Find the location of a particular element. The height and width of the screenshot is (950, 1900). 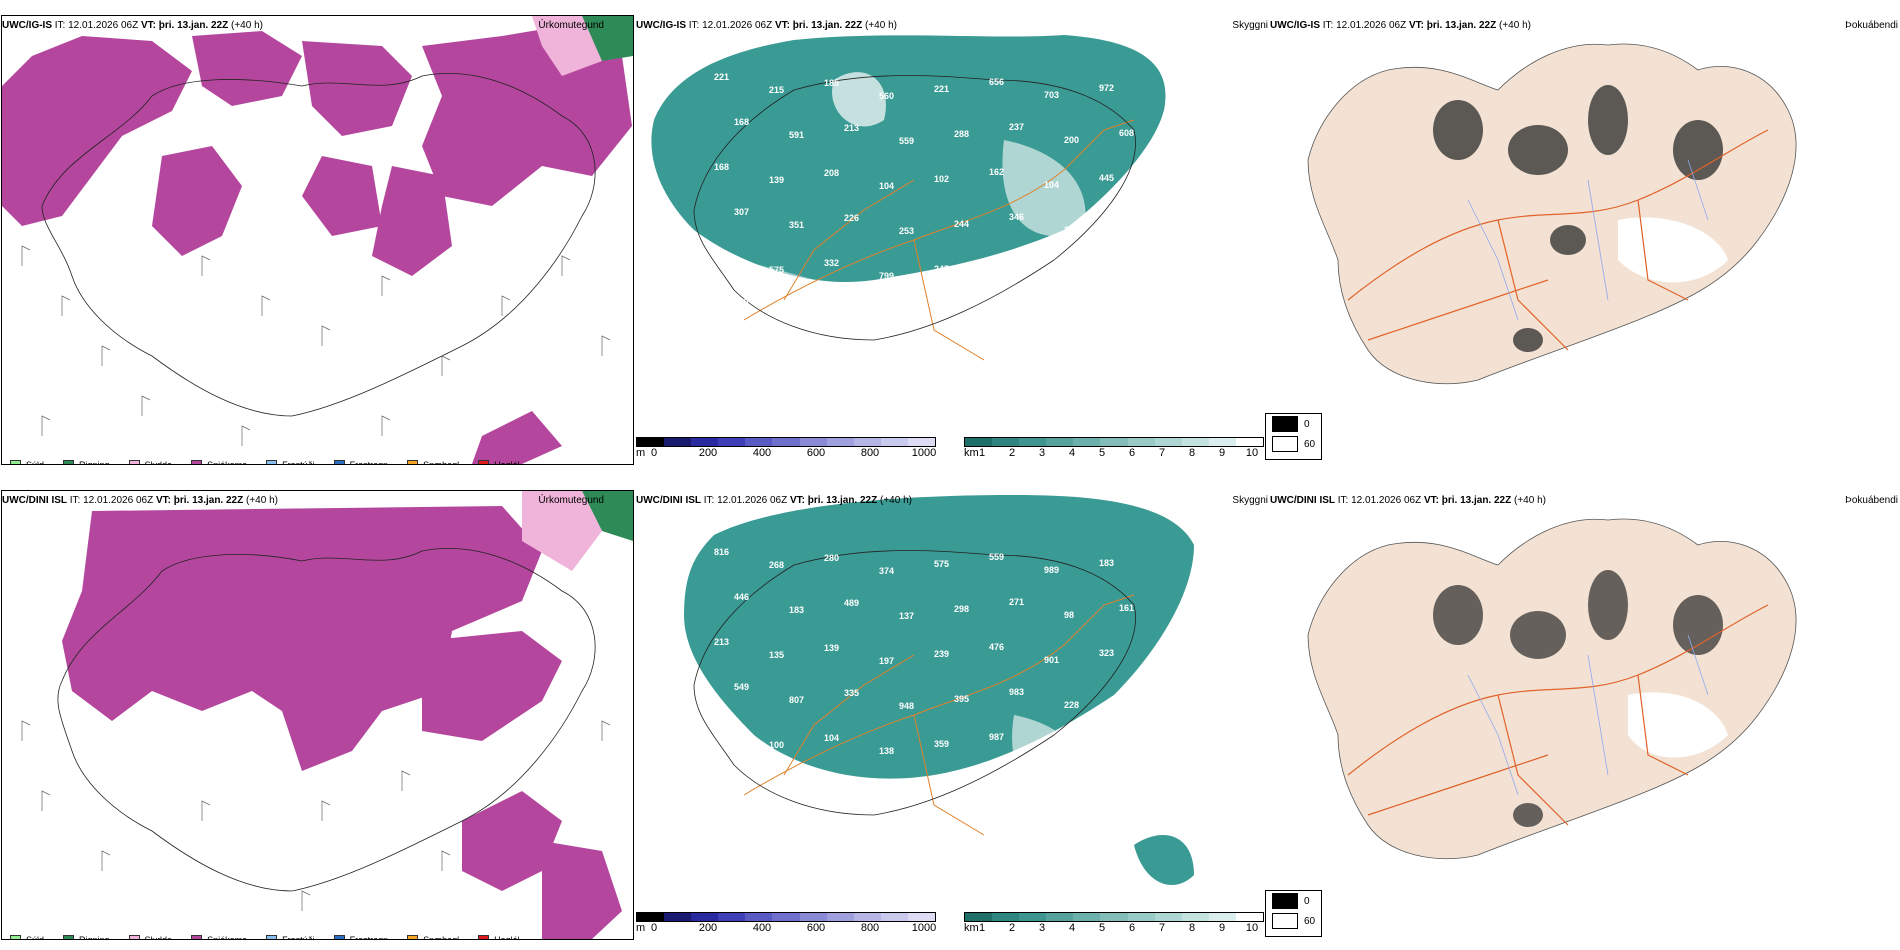

height-label: 221 is located at coordinates (721, 77).